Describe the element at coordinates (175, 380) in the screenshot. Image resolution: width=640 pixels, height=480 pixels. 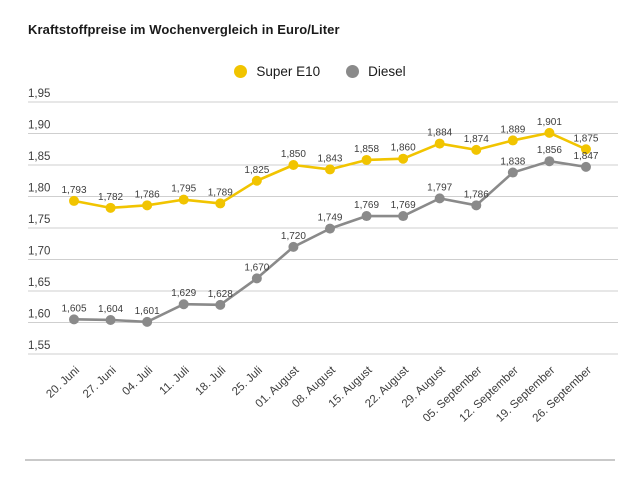
I see `x-tick-label: 11. Juli` at that location.